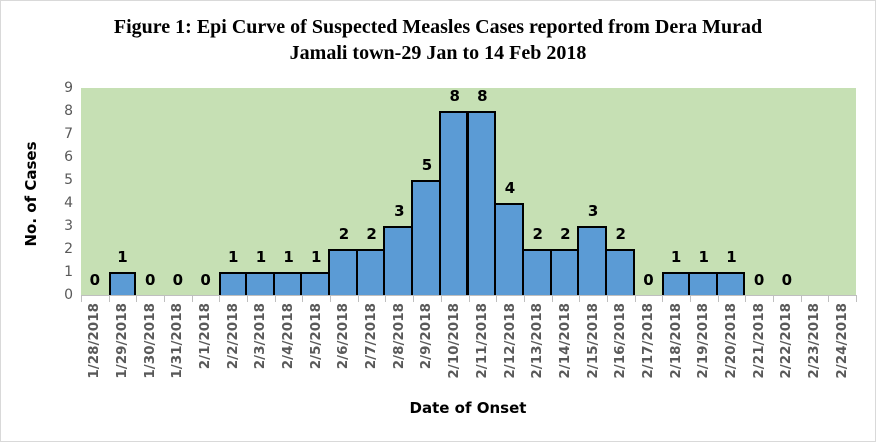 This screenshot has width=876, height=442. What do you see at coordinates (841, 341) in the screenshot?
I see `x-tick-label: 2/24/2018` at bounding box center [841, 341].